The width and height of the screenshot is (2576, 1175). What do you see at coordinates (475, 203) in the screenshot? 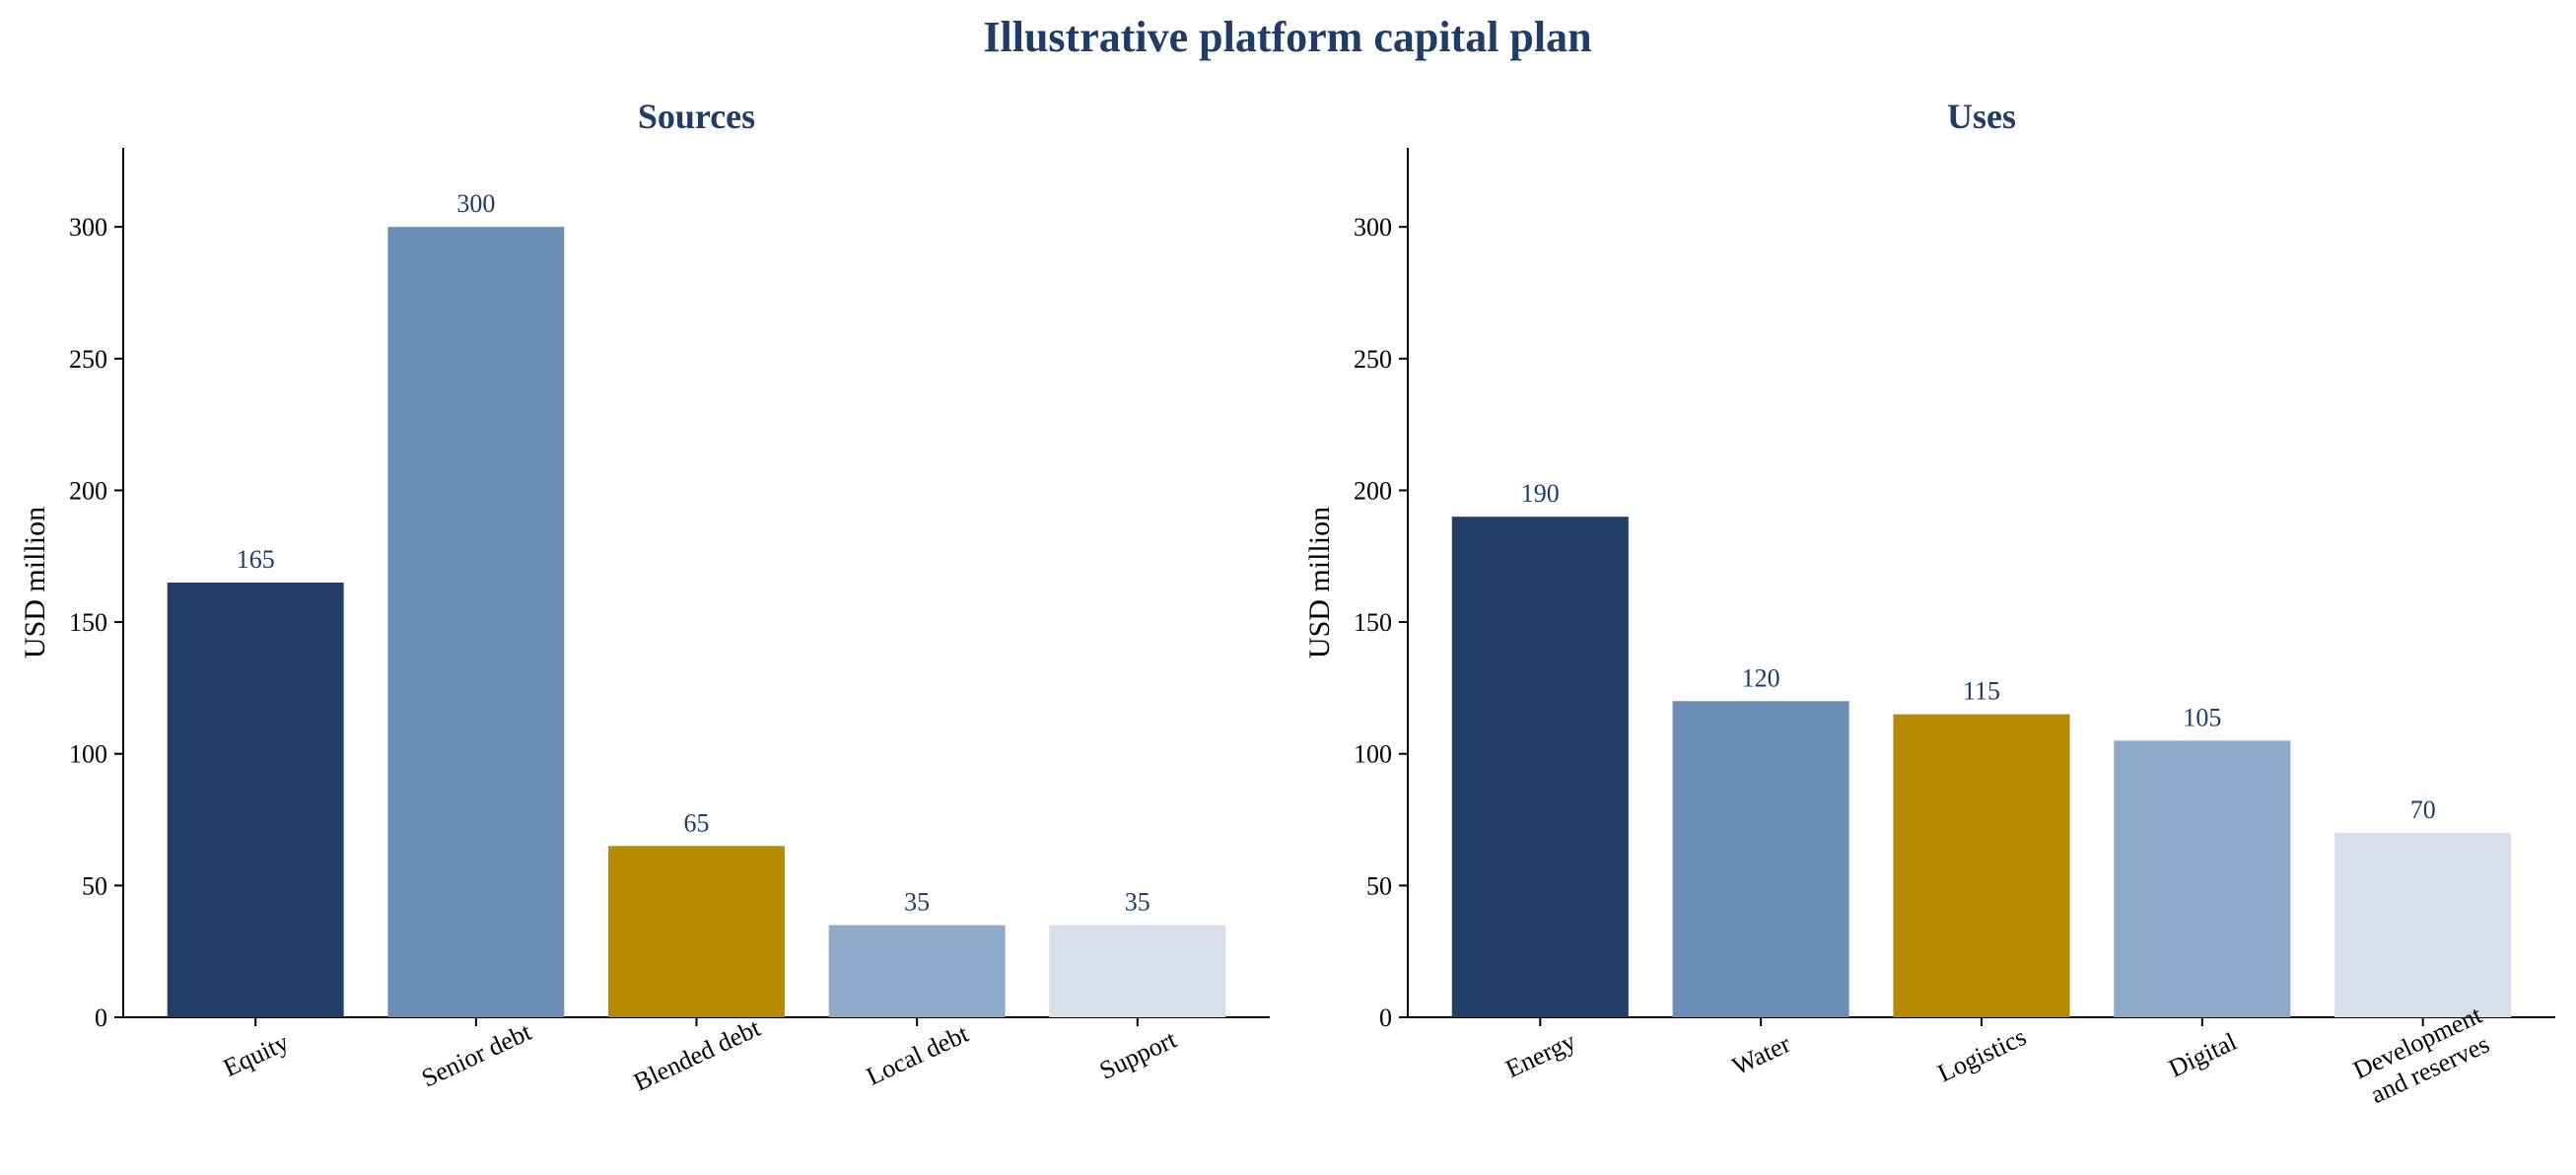
I see `data-label: 300` at bounding box center [475, 203].